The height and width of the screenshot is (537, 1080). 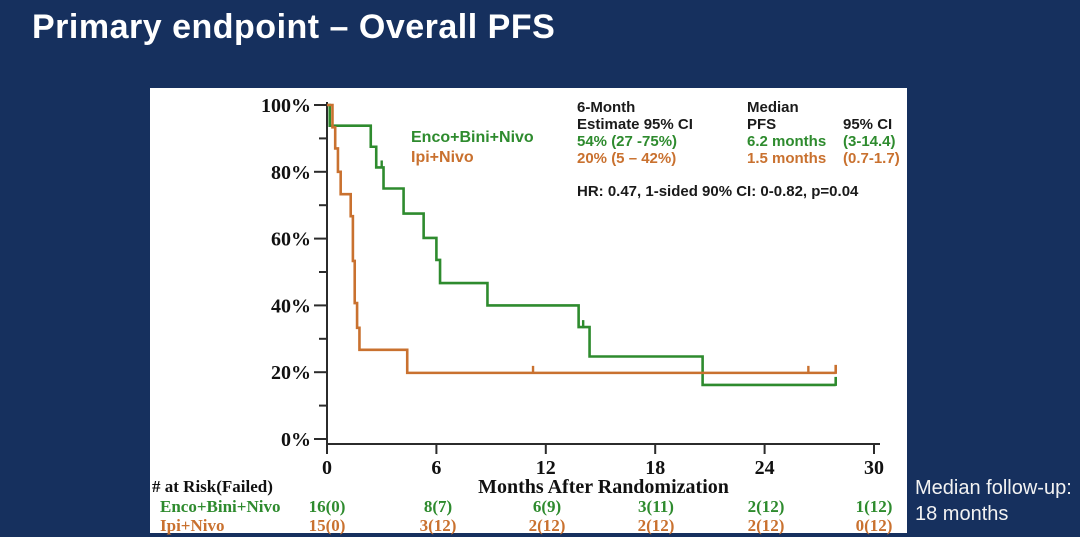 What do you see at coordinates (874, 506) in the screenshot?
I see `risk-value: 1(12)` at bounding box center [874, 506].